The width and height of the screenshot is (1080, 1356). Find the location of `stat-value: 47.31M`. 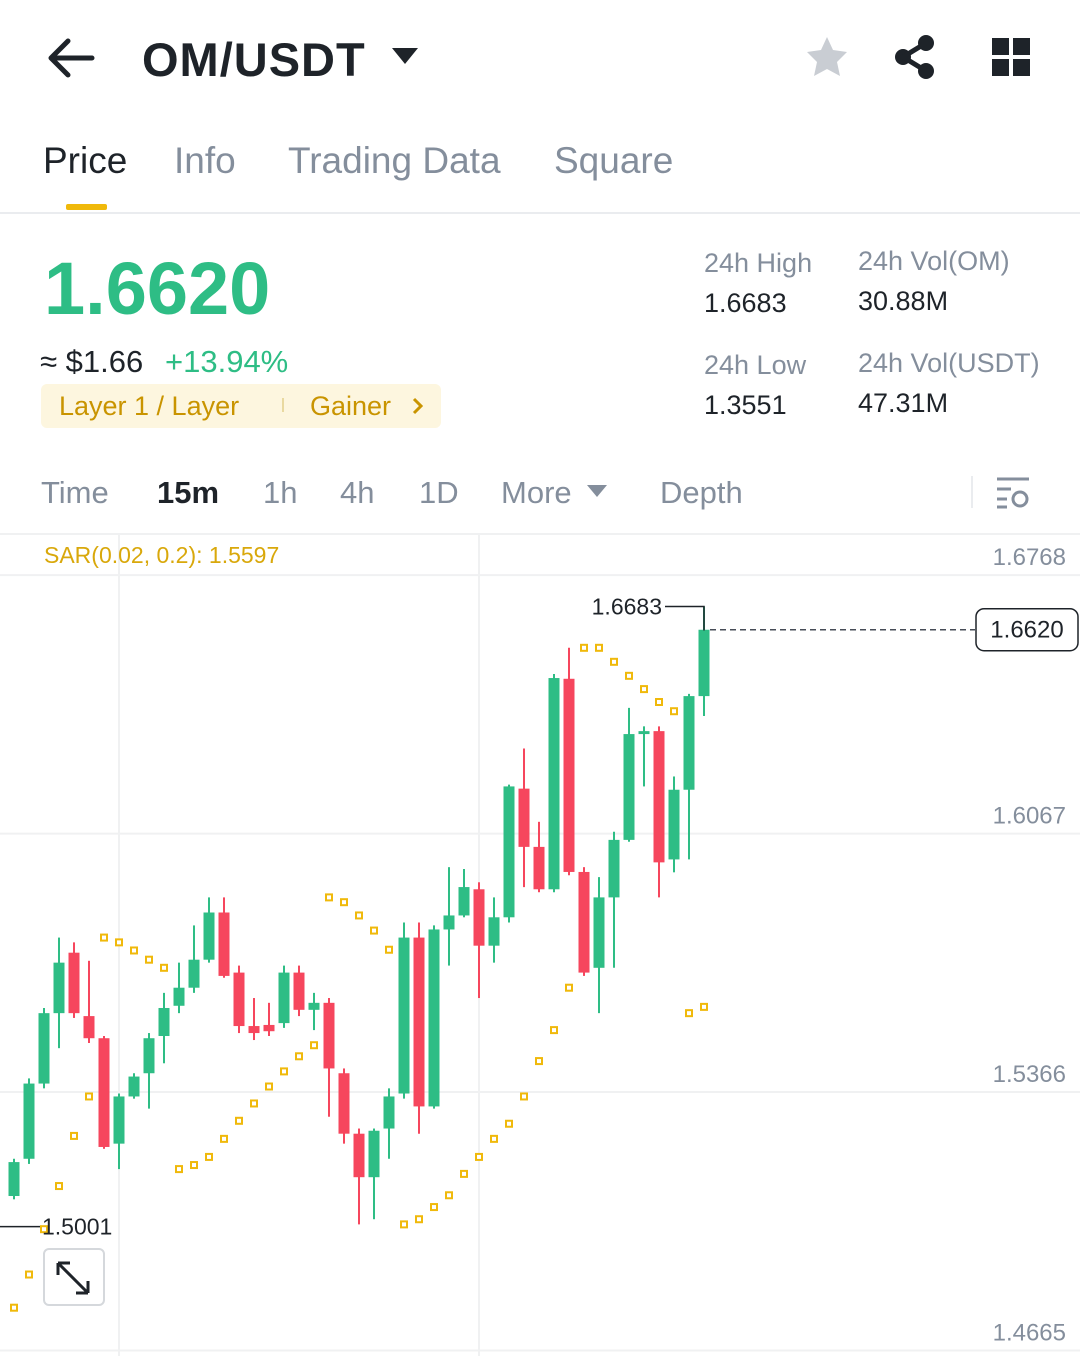

stat-value: 47.31M is located at coordinates (903, 403).